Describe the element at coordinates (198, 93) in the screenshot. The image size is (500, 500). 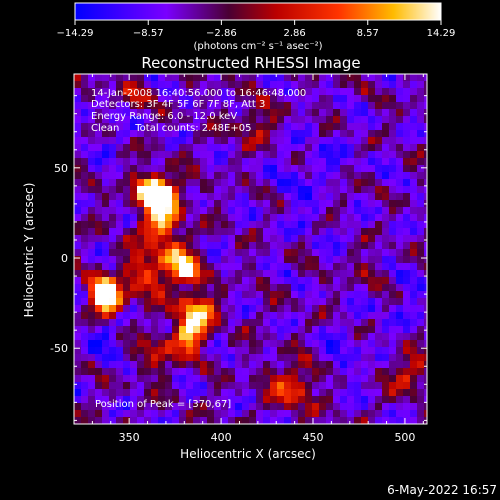
I see `annotation-time: 14-Jan-2008 16:40:56.000 to 16:46:48.000` at that location.